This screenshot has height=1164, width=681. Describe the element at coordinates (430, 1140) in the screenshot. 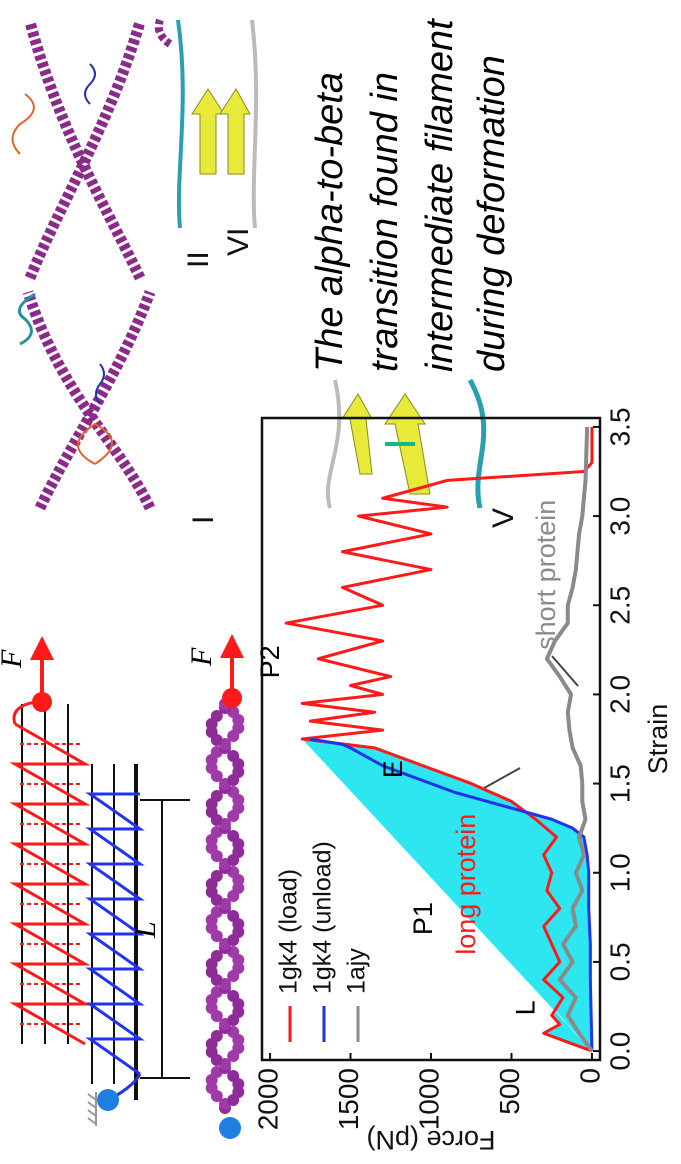

I see `y-axis-label: Force (pN)` at that location.